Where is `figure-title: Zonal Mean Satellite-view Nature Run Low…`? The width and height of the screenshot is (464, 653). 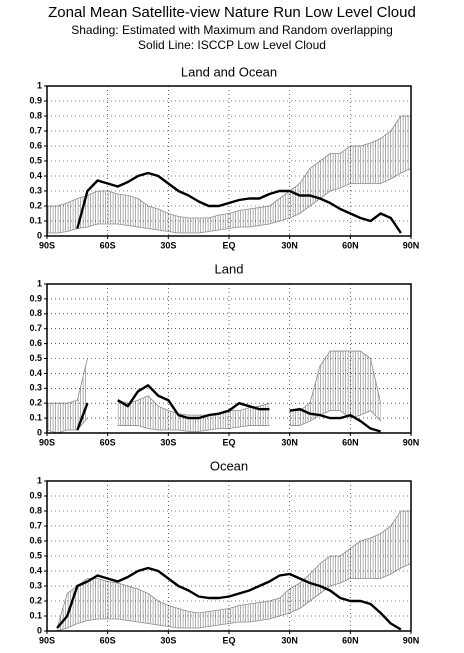
figure-title: Zonal Mean Satellite-view Nature Run Low… is located at coordinates (232, 12).